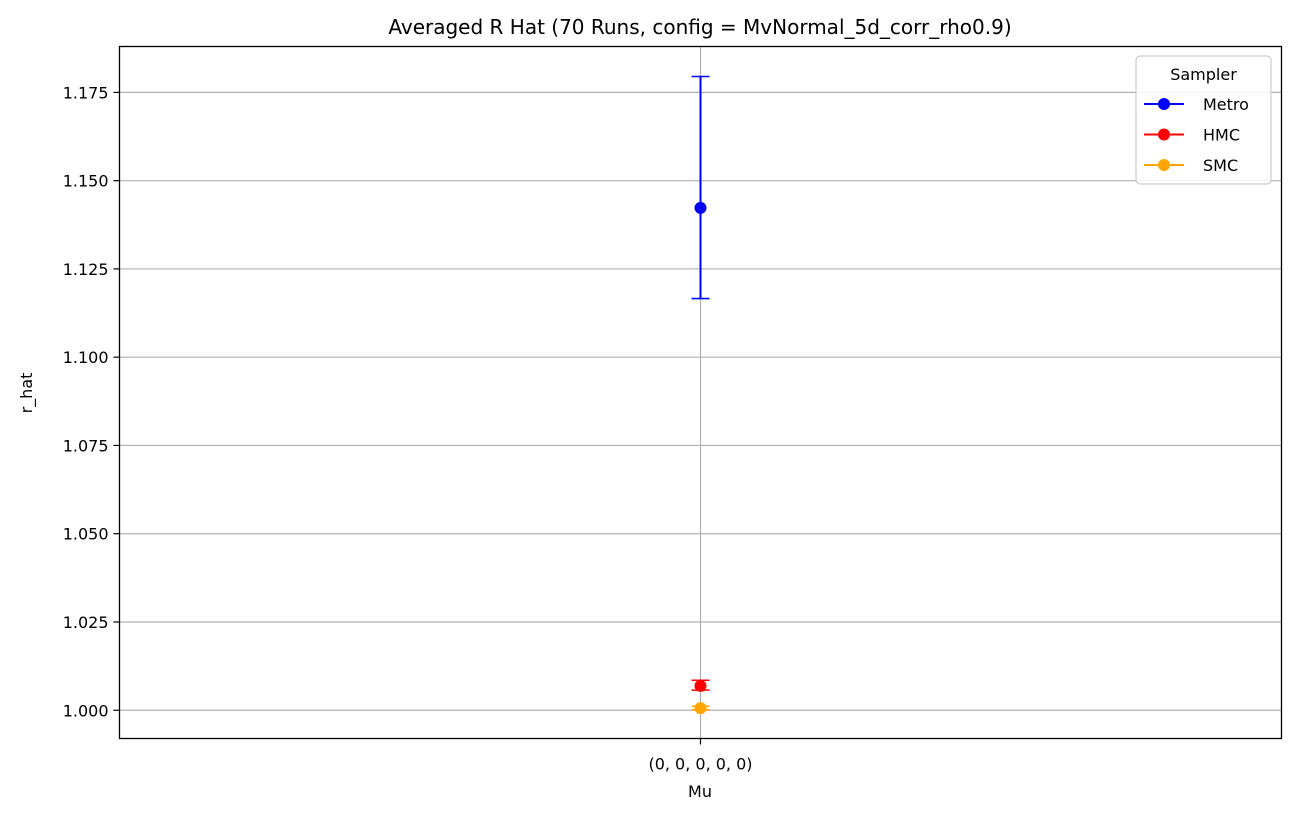 This screenshot has height=817, width=1296. What do you see at coordinates (27, 393) in the screenshot?
I see `y-axis-label: r_hat` at bounding box center [27, 393].